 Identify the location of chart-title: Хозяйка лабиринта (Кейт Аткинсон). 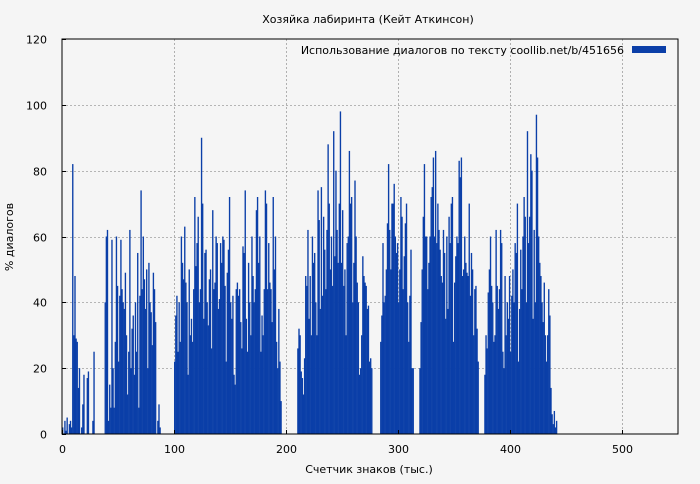
(368, 19).